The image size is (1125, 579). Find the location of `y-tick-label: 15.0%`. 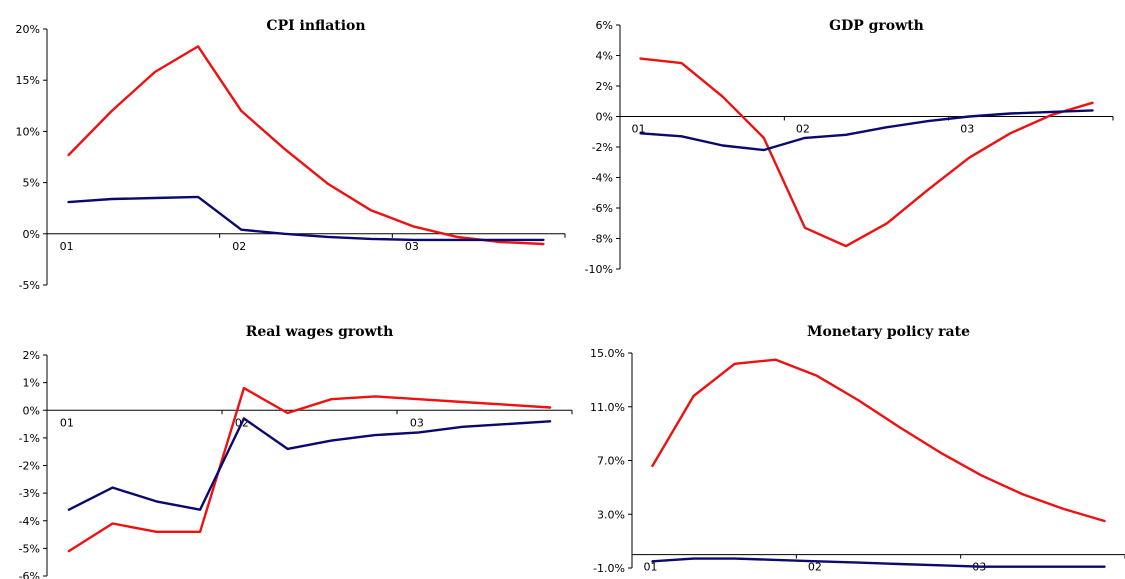

y-tick-label: 15.0% is located at coordinates (607, 353).